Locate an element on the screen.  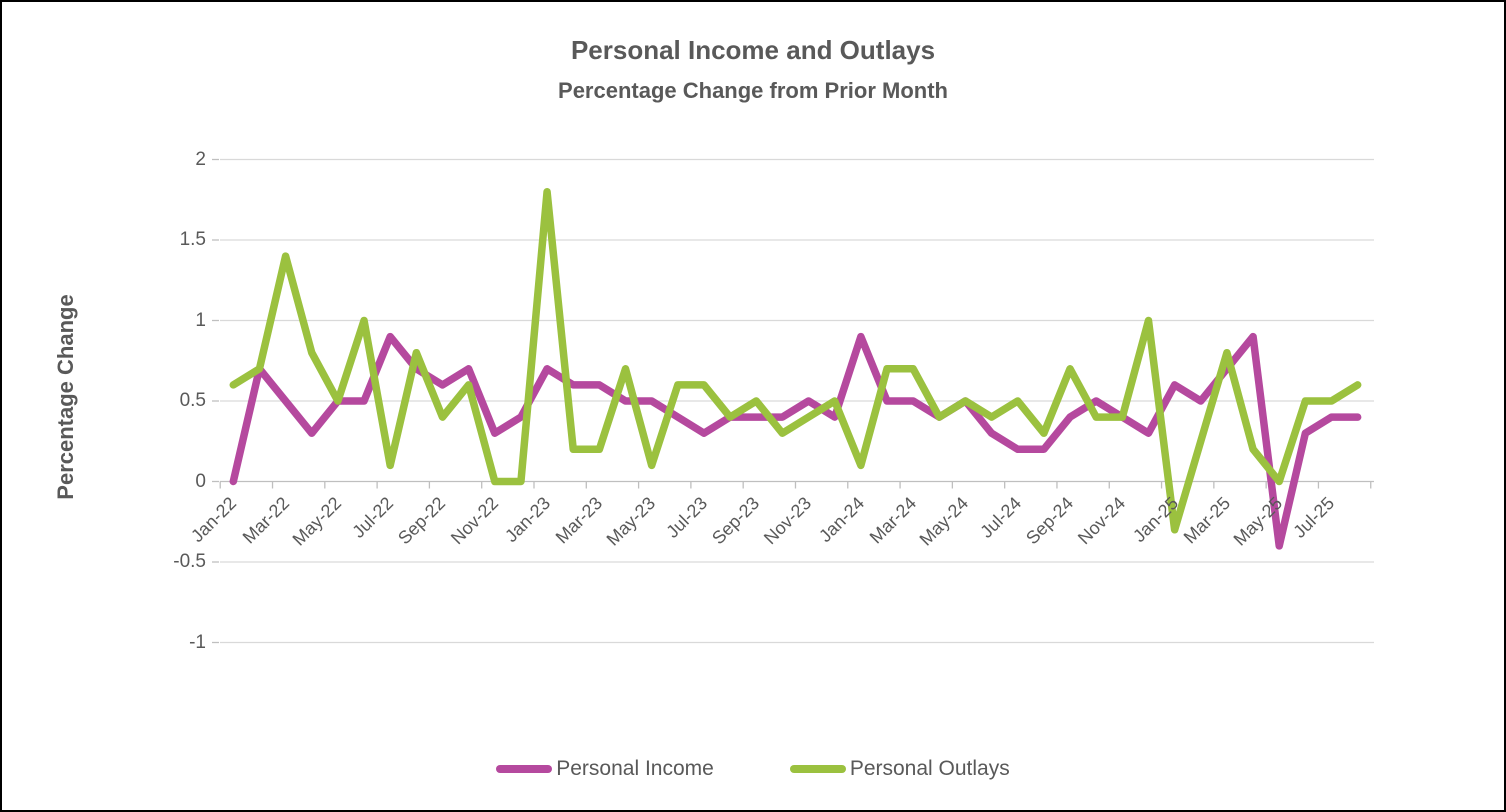
y-tick-label: 0.5 is located at coordinates (192, 400).